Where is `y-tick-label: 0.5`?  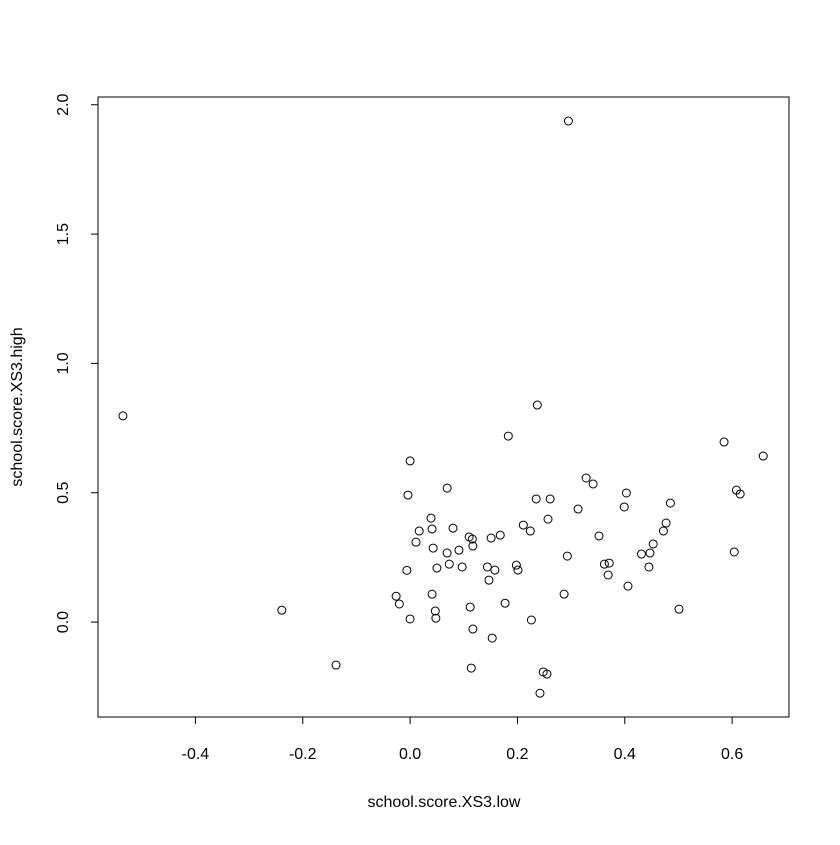
y-tick-label: 0.5 is located at coordinates (63, 493).